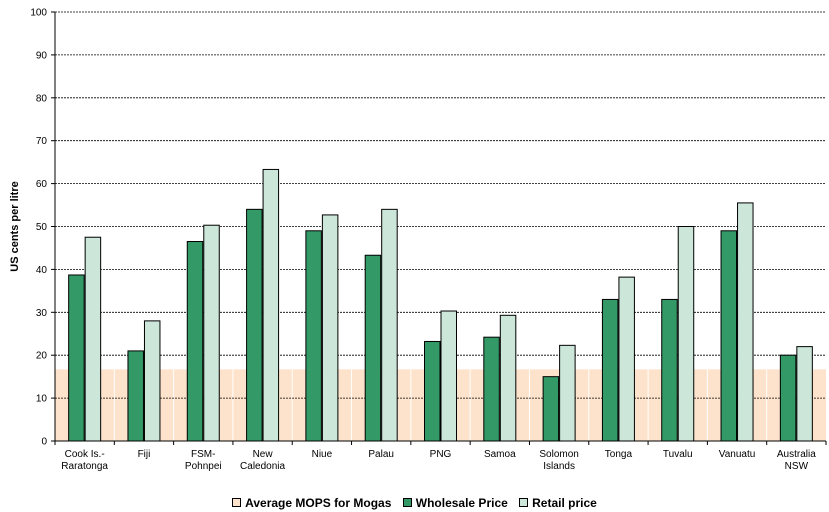 This screenshot has height=512, width=829. I want to click on y-tick-label: 30, so click(42, 313).